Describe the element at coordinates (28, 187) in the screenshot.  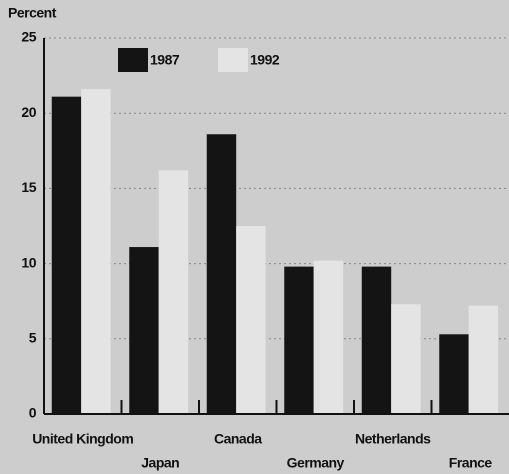
I see `y-tick-label: 15` at that location.